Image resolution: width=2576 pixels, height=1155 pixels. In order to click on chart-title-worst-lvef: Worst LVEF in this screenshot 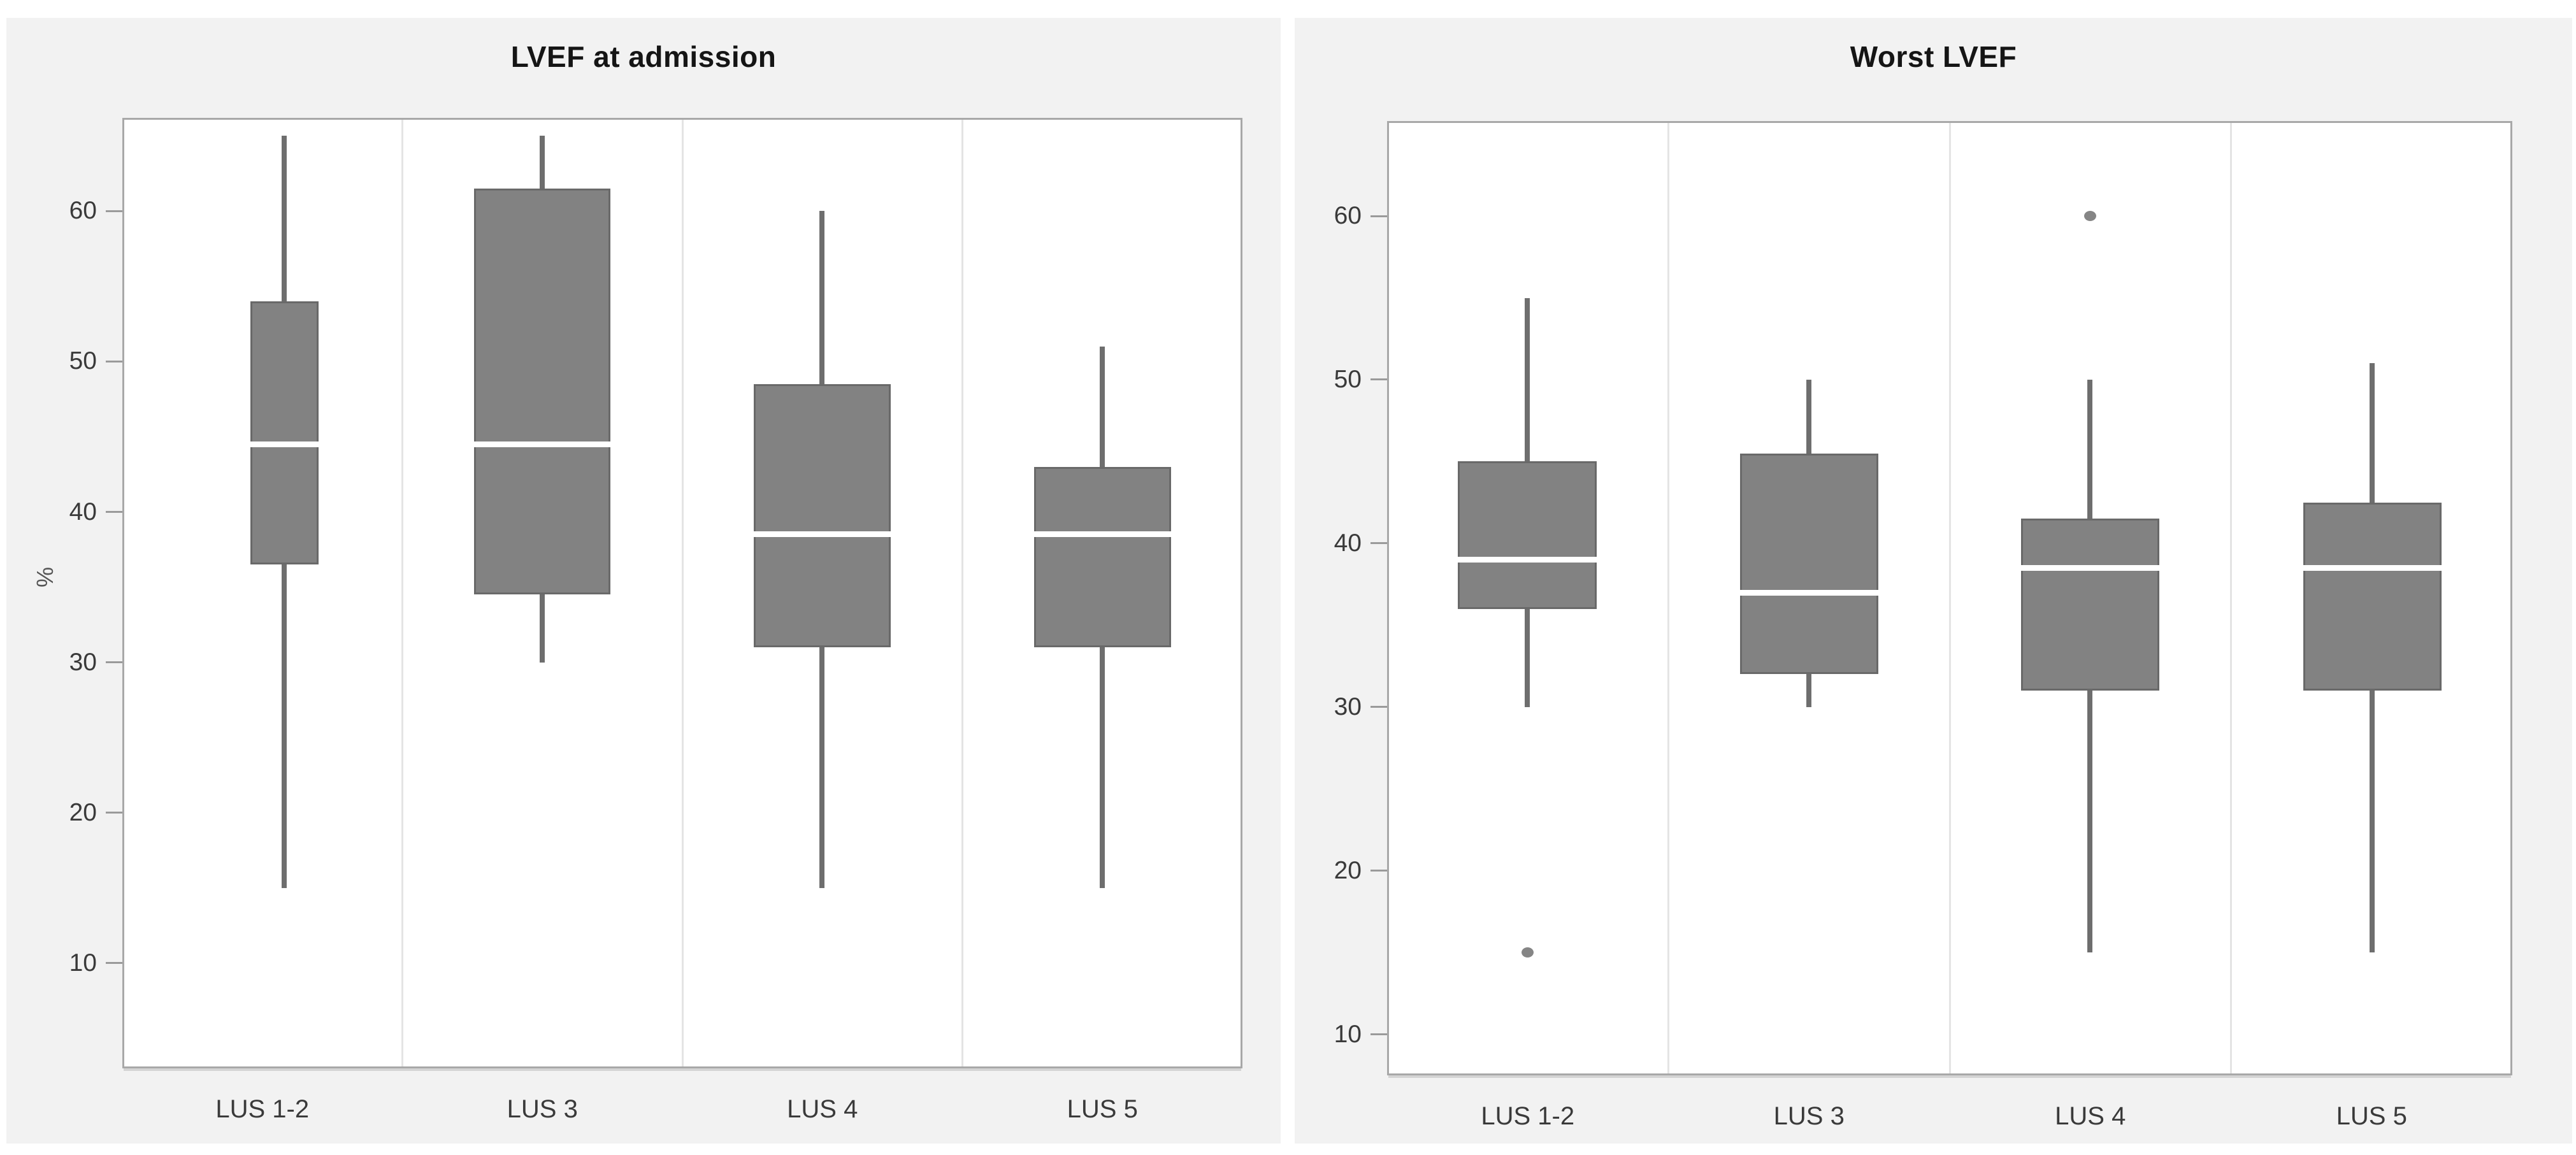, I will do `click(1933, 56)`.